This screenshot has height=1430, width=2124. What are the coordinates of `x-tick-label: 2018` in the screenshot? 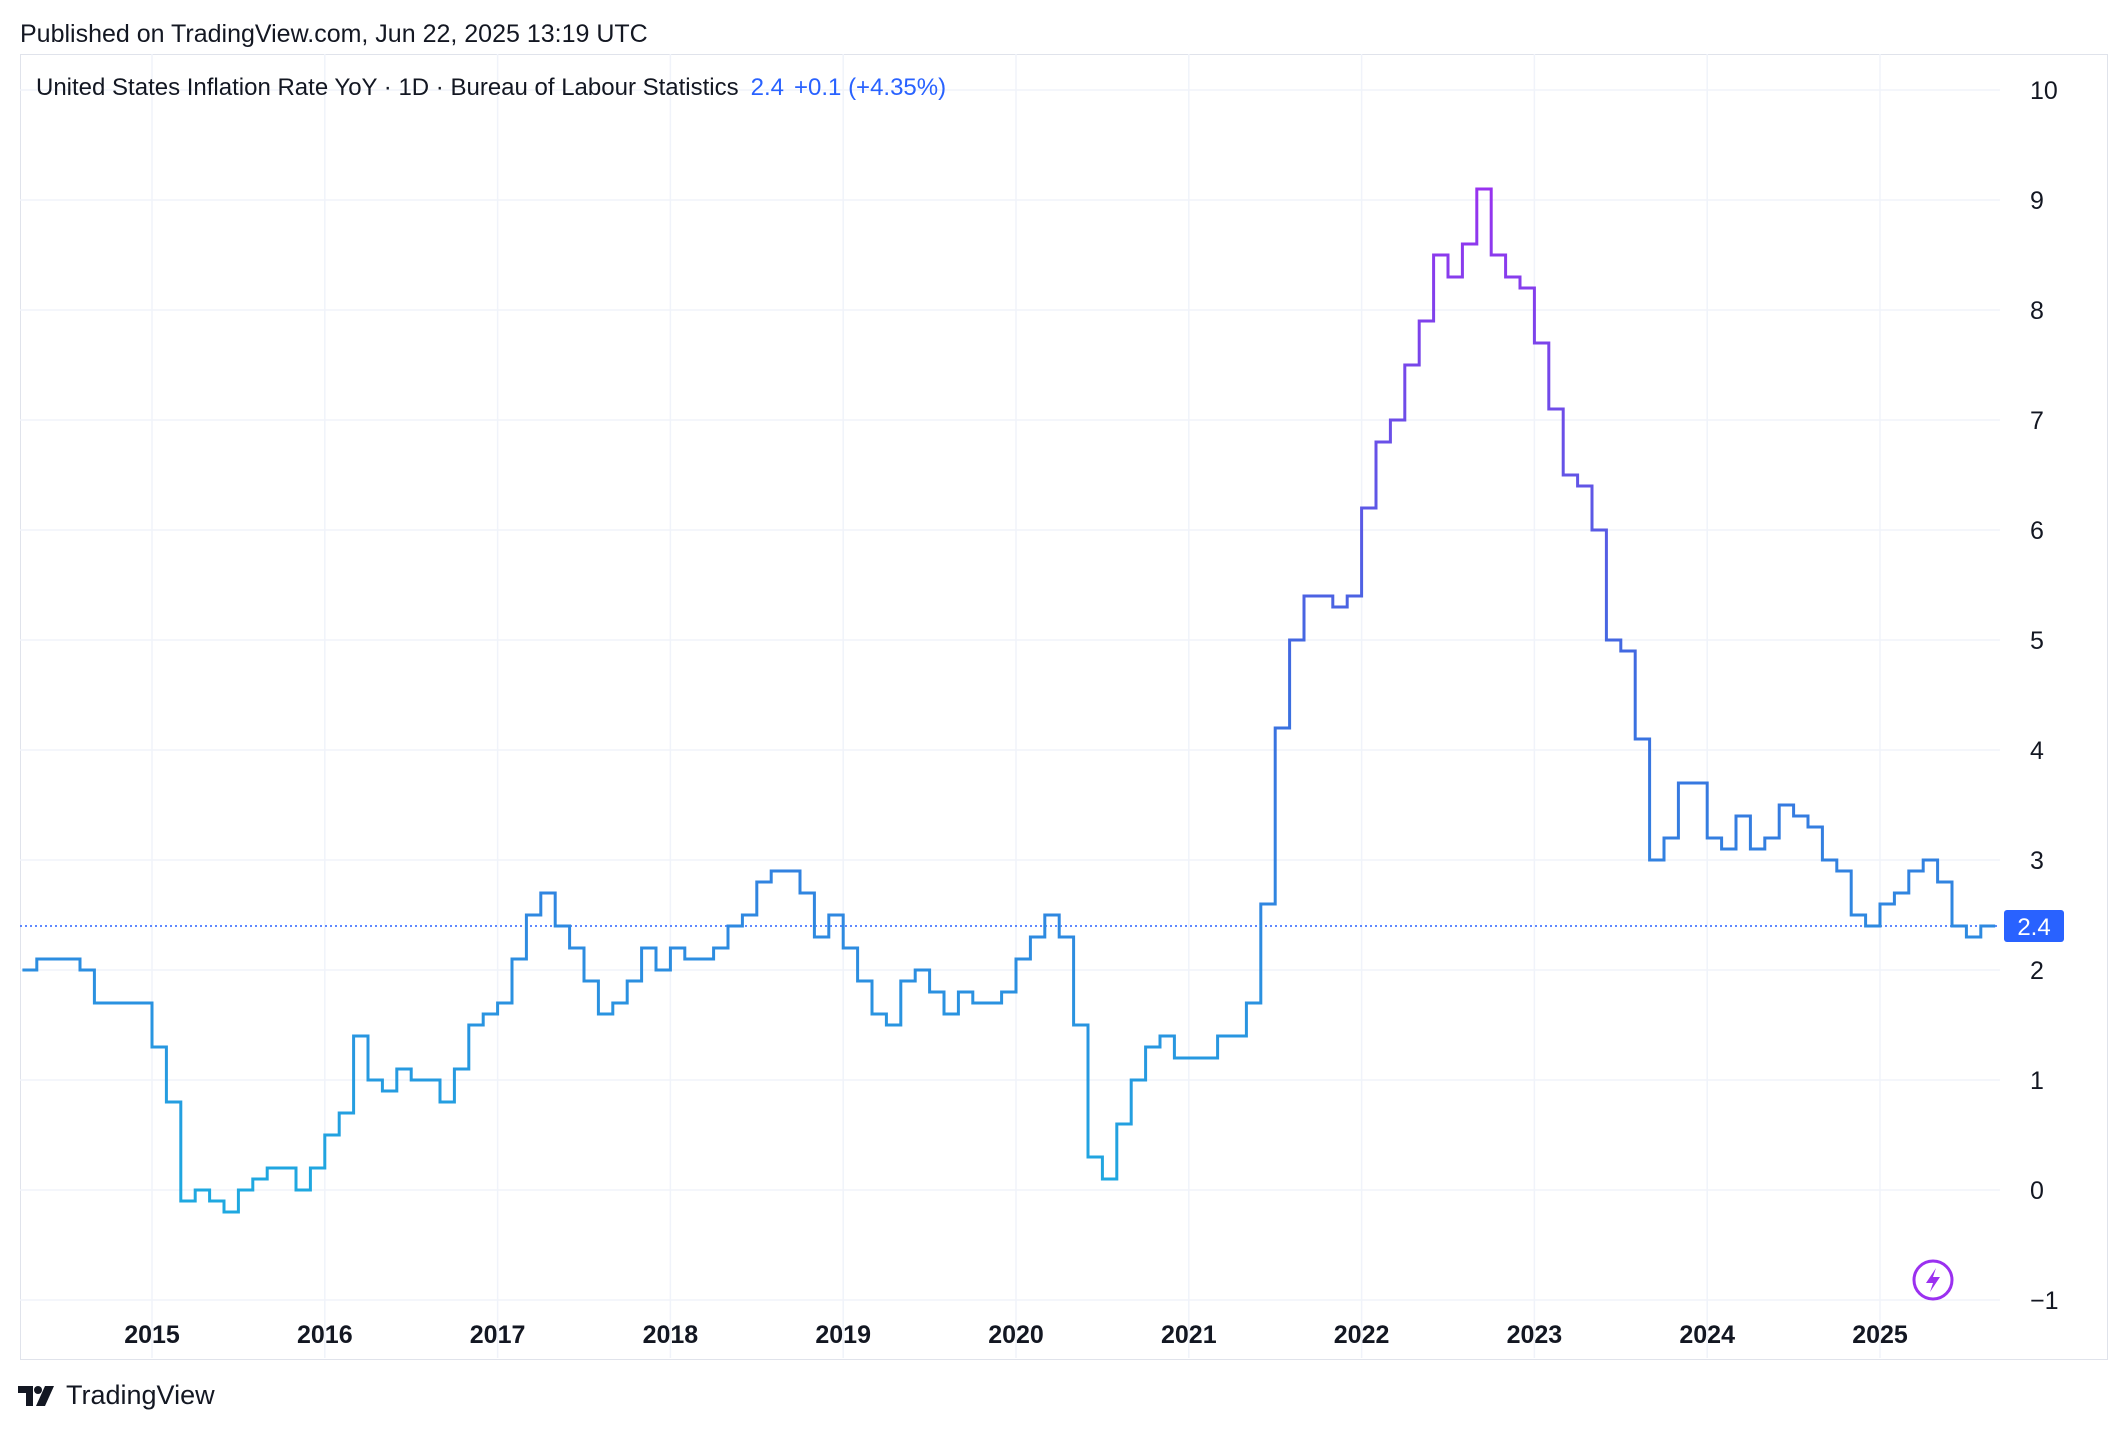 It's located at (671, 1335).